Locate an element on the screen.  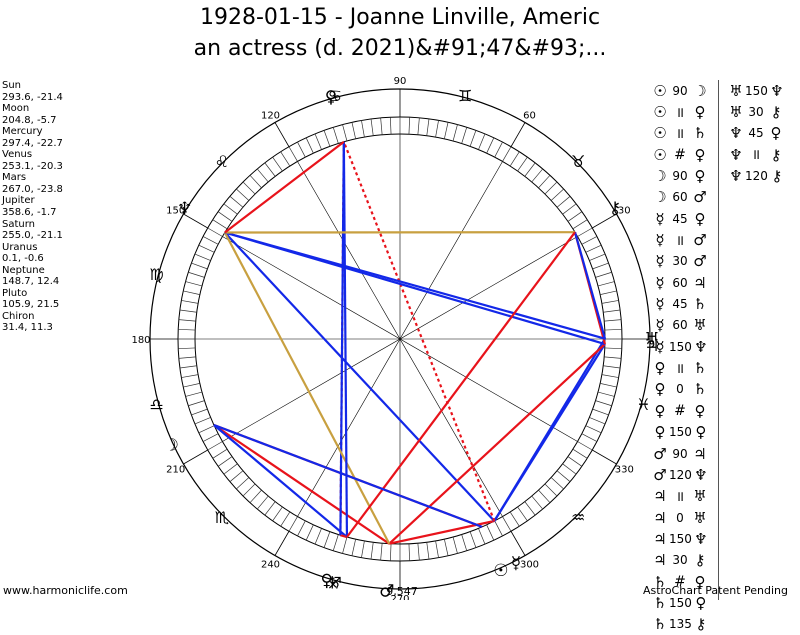
degree-label: 180 is located at coordinates (140, 340).